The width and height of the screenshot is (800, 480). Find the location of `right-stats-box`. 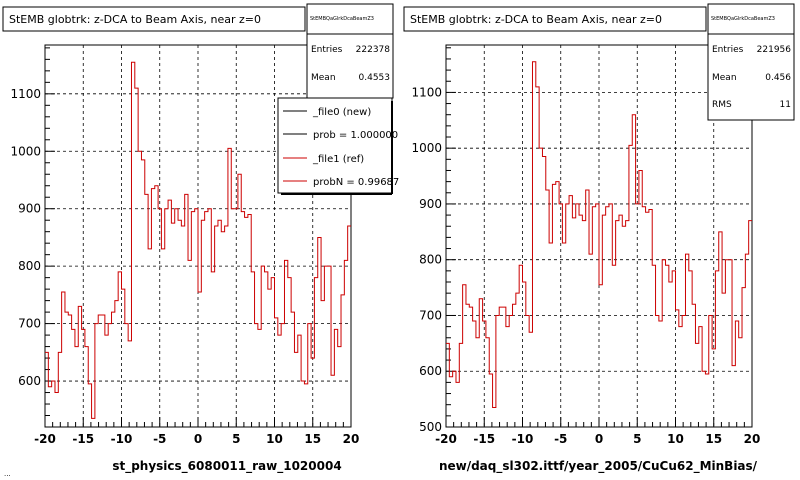

right-stats-box is located at coordinates (751, 62).